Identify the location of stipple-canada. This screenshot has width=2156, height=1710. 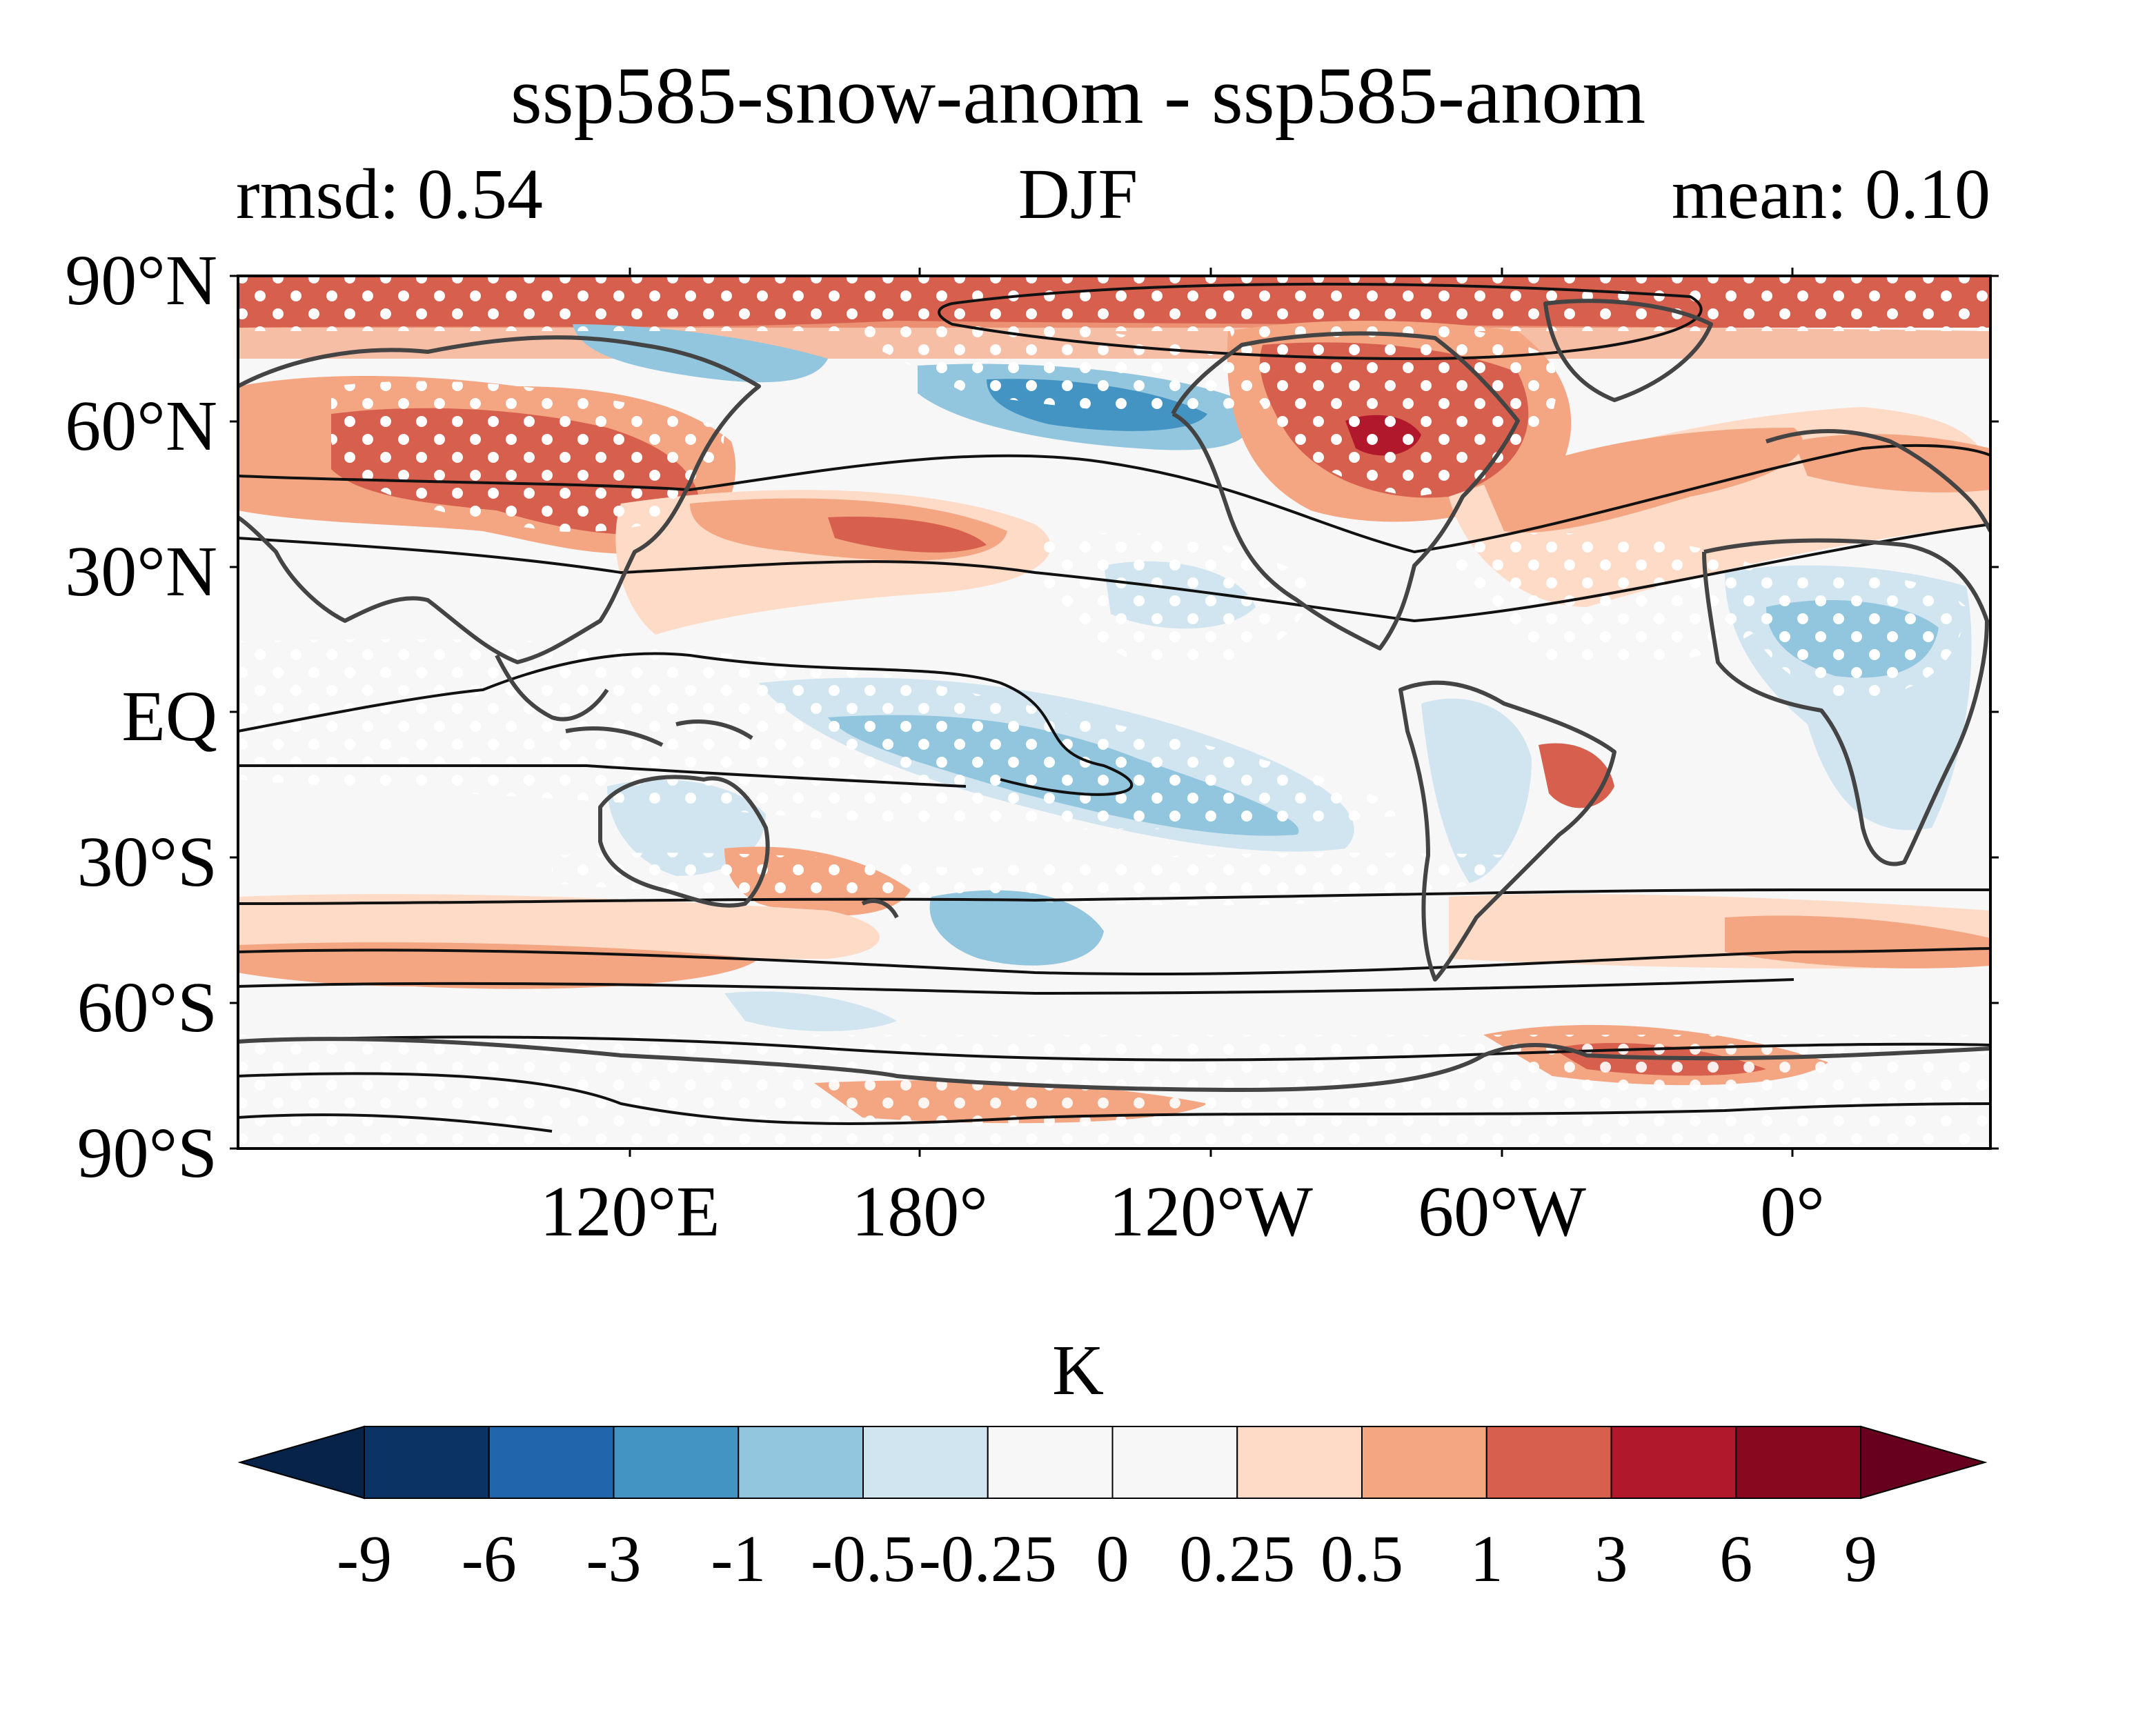
(1392, 407).